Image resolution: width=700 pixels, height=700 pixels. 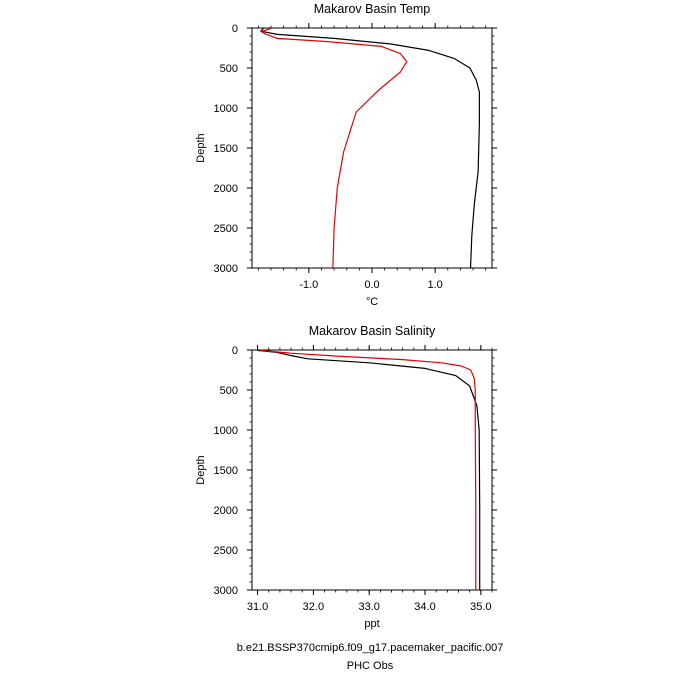 I want to click on chart-title: Makarov Basin Temp, so click(x=372, y=9).